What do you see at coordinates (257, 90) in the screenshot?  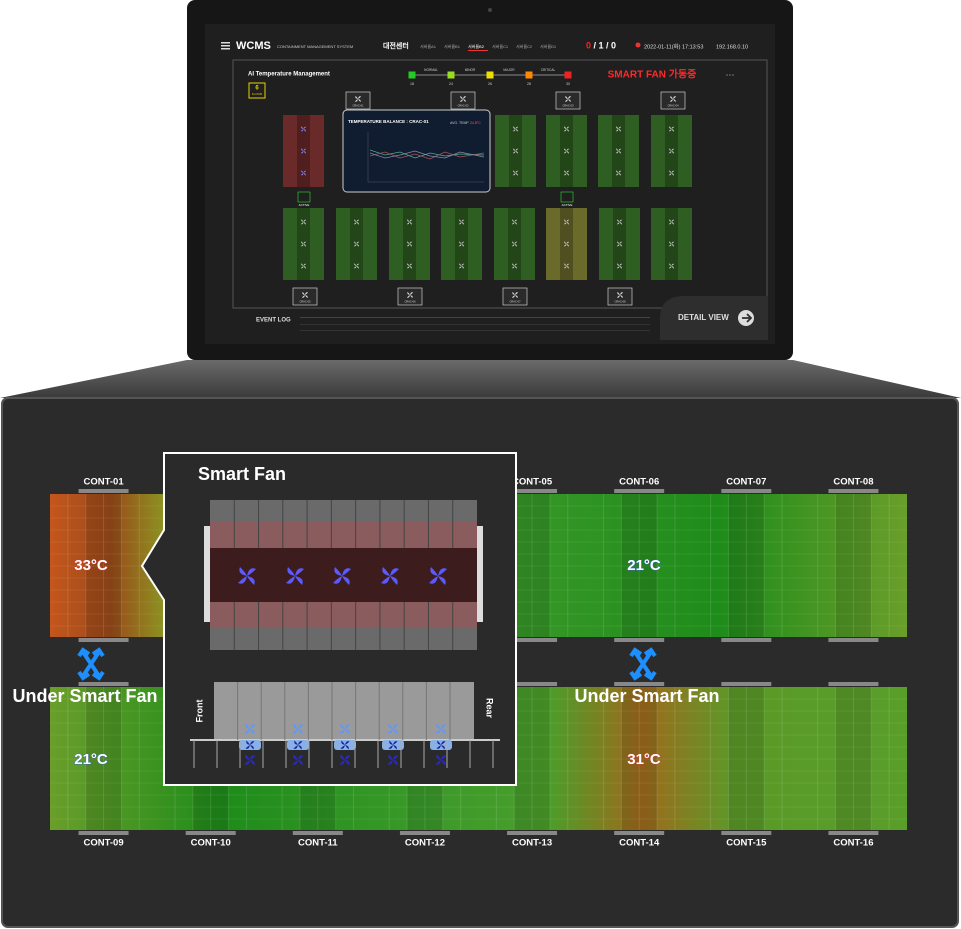 I see `floor-badge` at bounding box center [257, 90].